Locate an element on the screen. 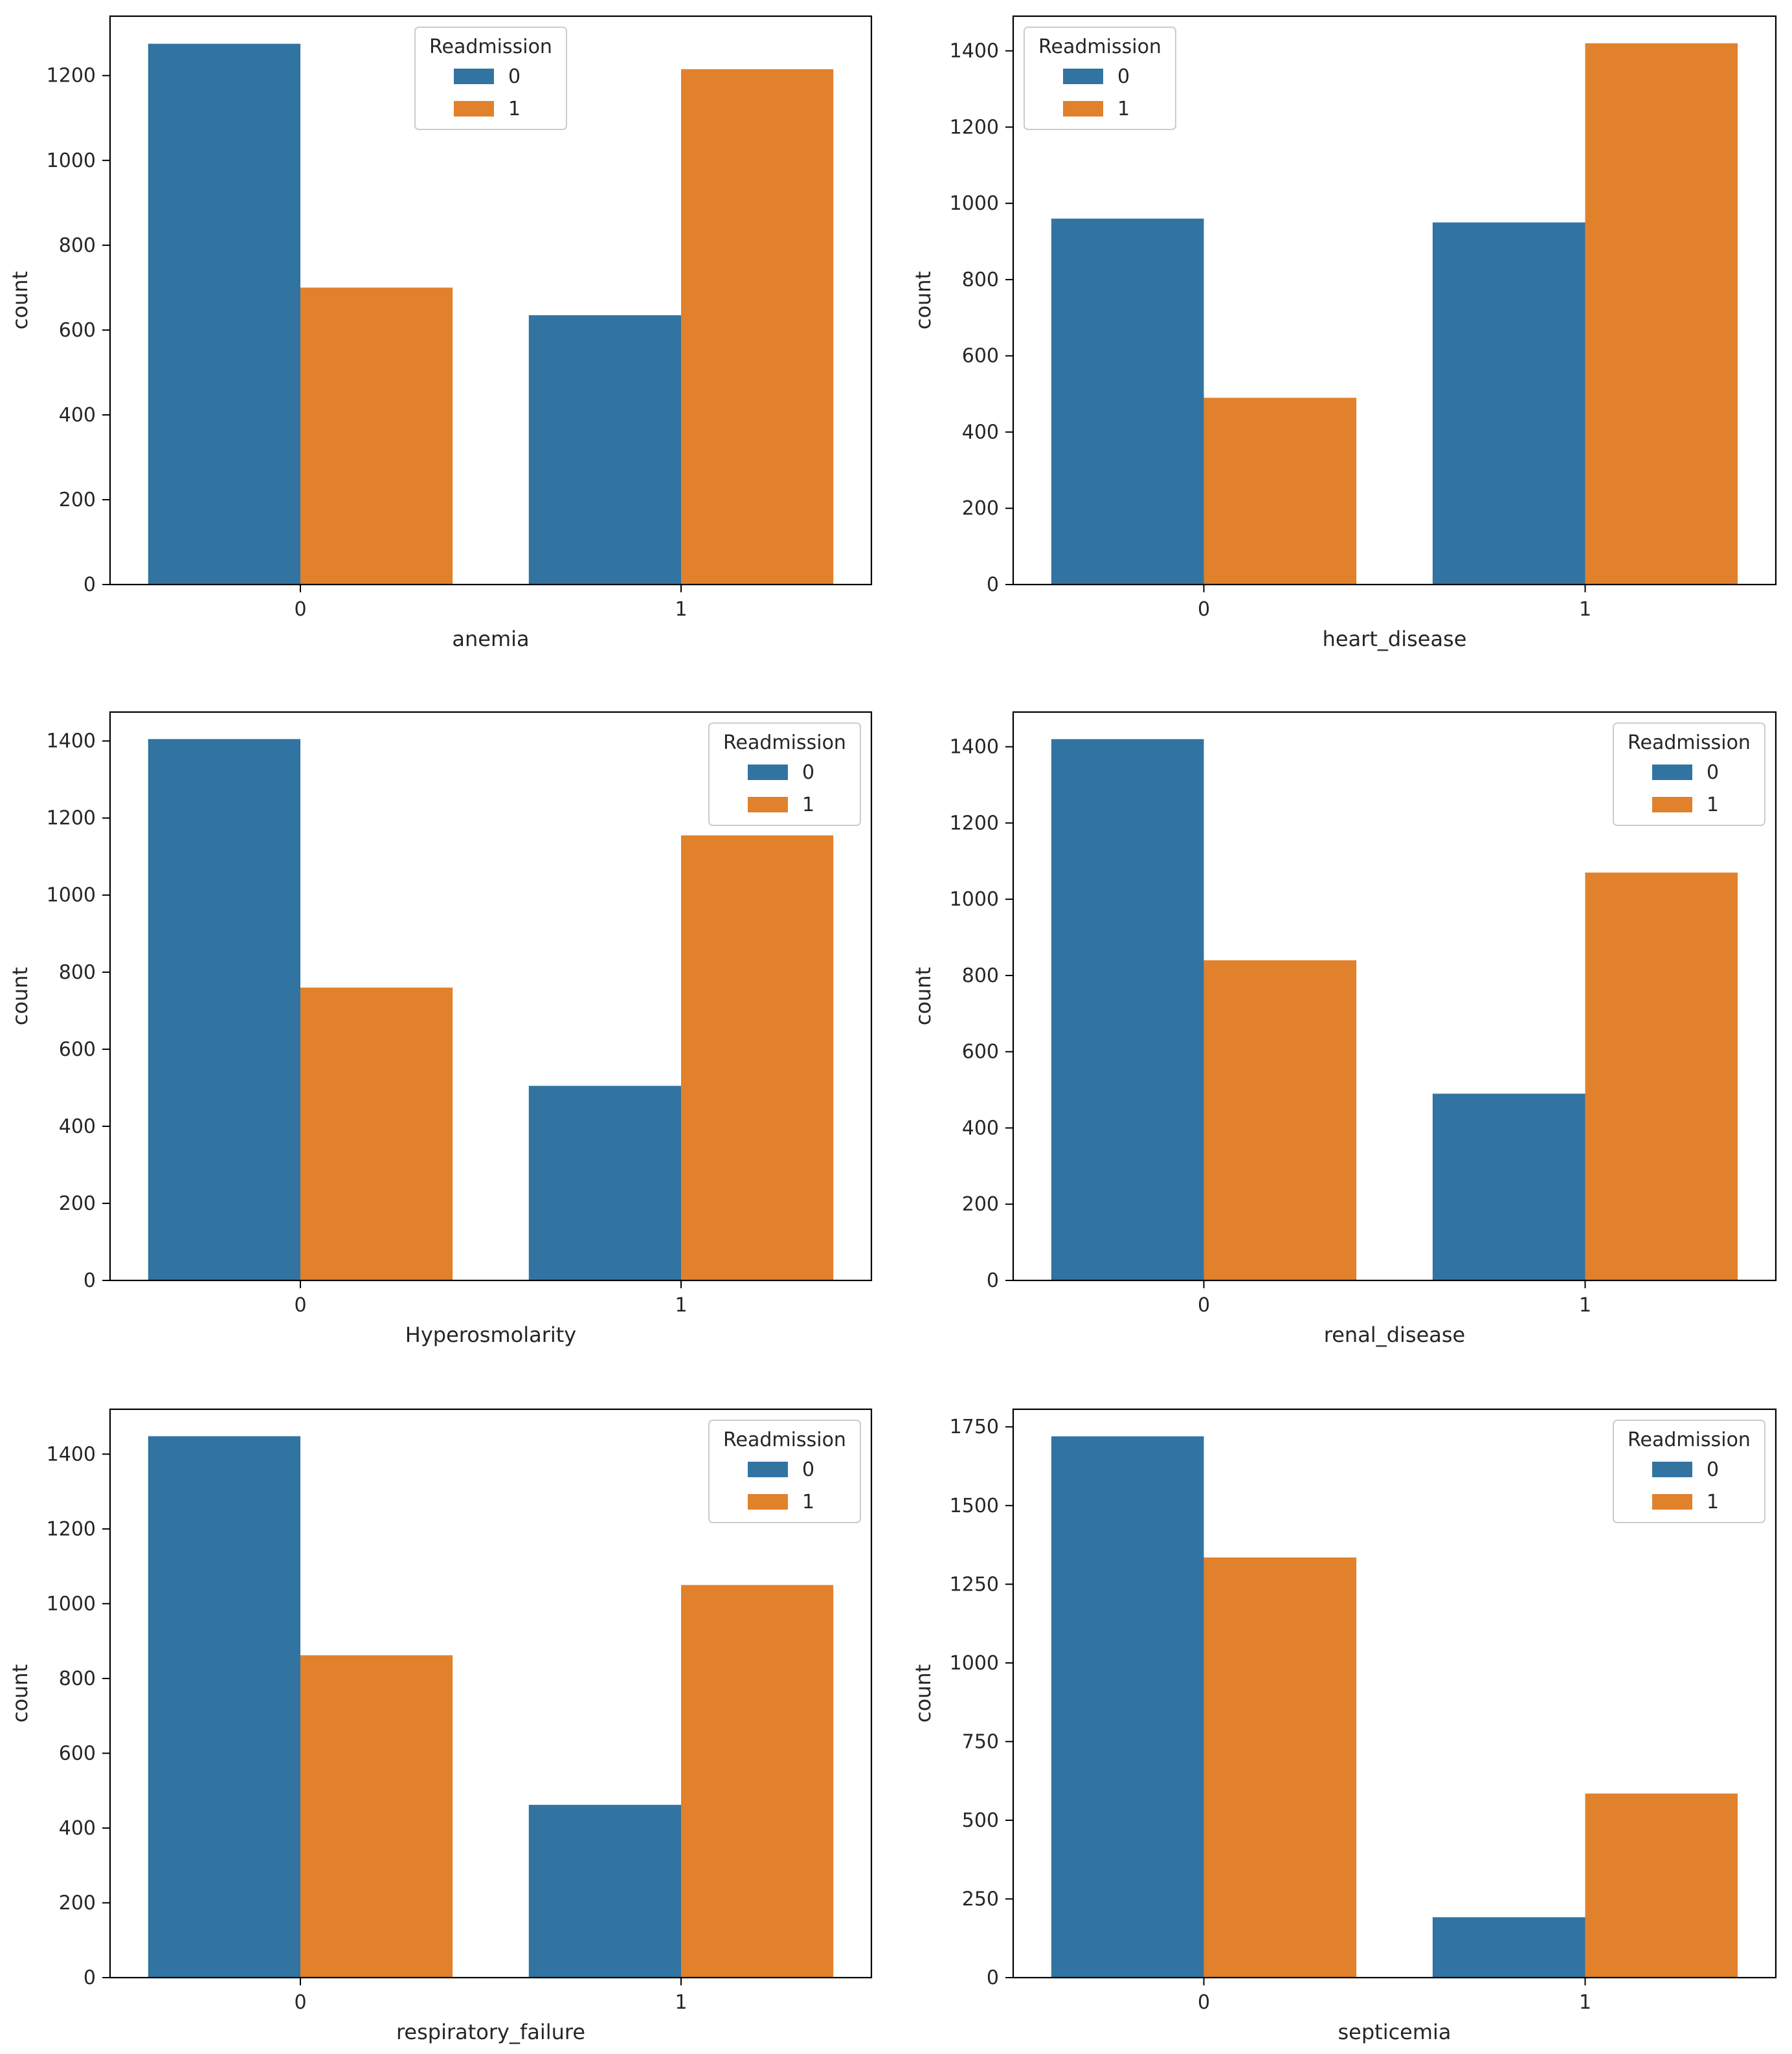 The height and width of the screenshot is (2054, 1792). x-axis-label: renal_disease is located at coordinates (1394, 1335).